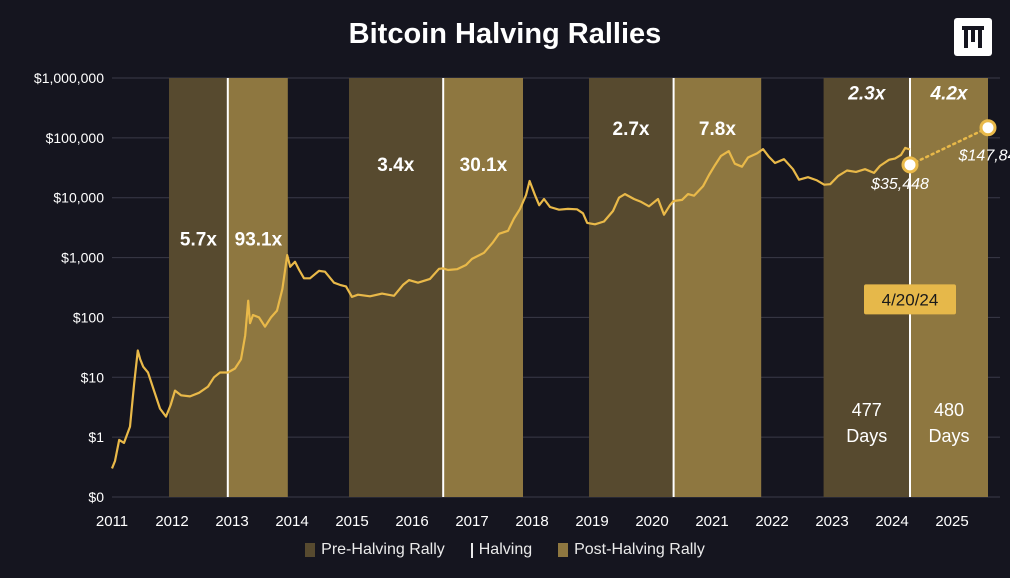  Describe the element at coordinates (899, 184) in the screenshot. I see `price-annotation: $35,448` at that location.